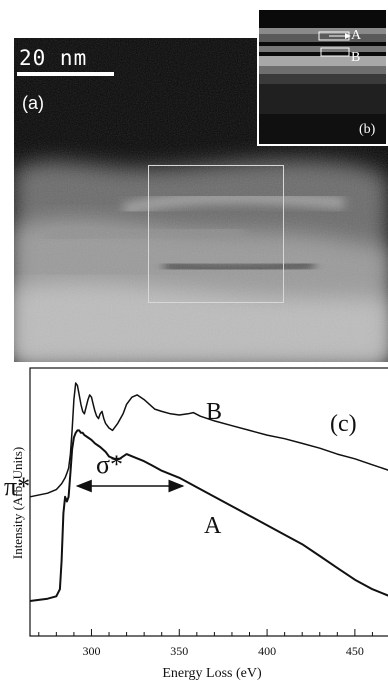 Image resolution: width=388 pixels, height=686 pixels. I want to click on series-label-b: B, so click(214, 412).